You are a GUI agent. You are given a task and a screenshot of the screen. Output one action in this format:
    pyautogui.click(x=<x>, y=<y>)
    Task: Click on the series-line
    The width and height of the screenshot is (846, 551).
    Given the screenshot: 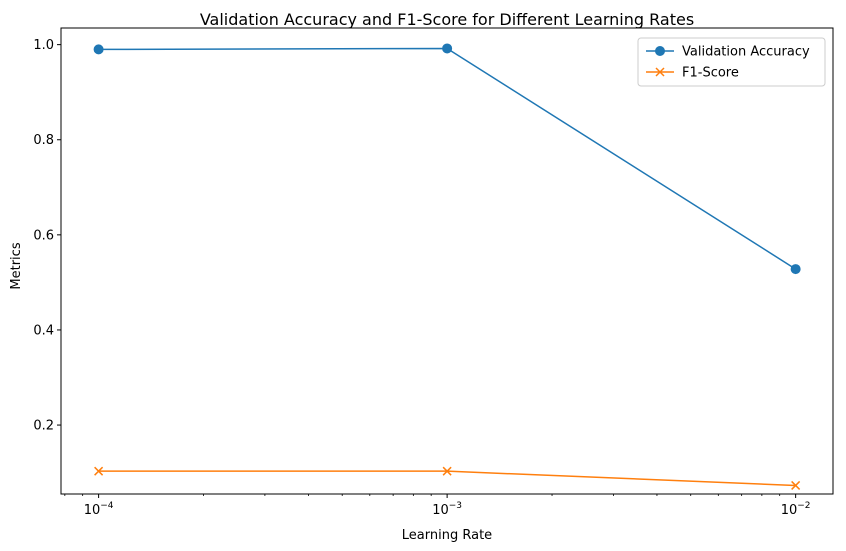 What is the action you would take?
    pyautogui.click(x=447, y=478)
    